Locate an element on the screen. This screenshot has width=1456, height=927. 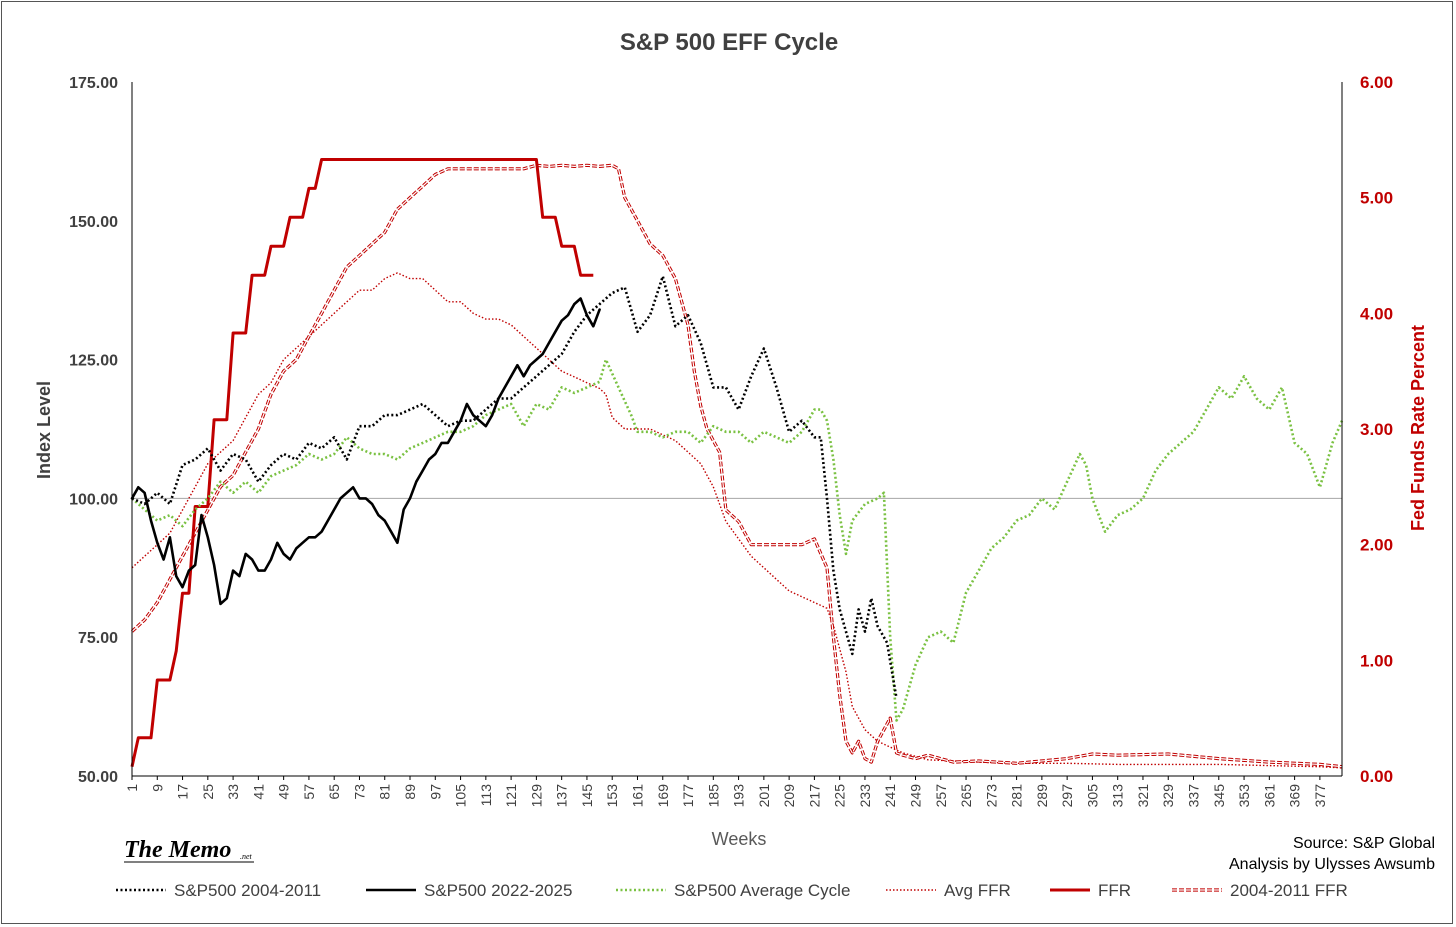
y-tick-label: 50.00 is located at coordinates (98, 777).